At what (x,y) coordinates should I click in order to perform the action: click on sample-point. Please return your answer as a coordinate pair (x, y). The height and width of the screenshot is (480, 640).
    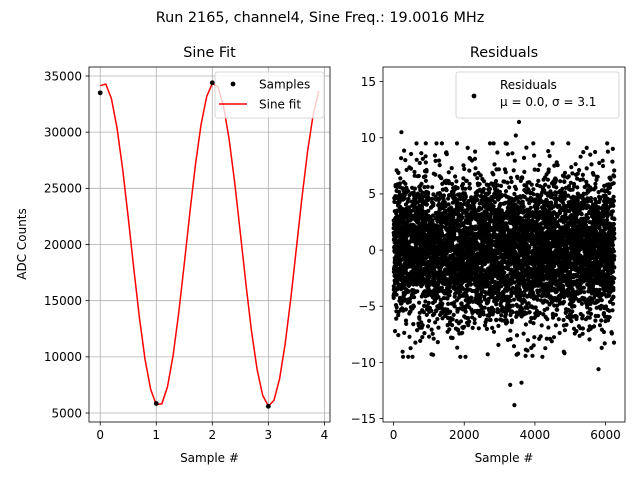
    Looking at the image, I should click on (212, 83).